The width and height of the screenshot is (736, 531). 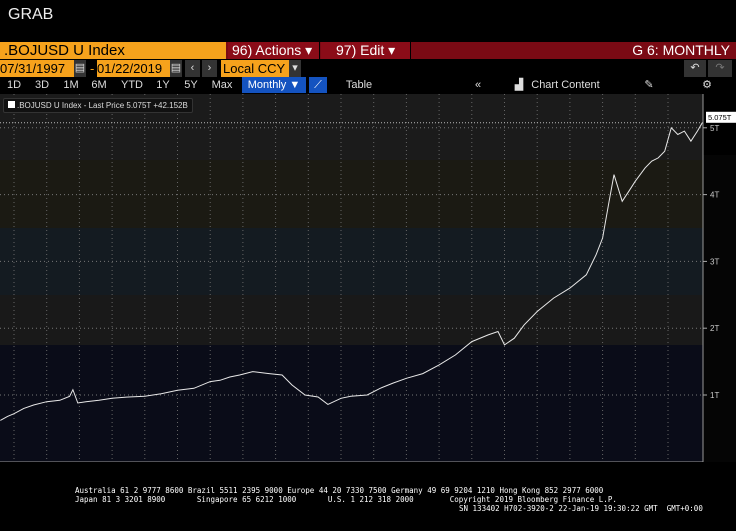 What do you see at coordinates (31, 14) in the screenshot?
I see `window-title: GRAB` at bounding box center [31, 14].